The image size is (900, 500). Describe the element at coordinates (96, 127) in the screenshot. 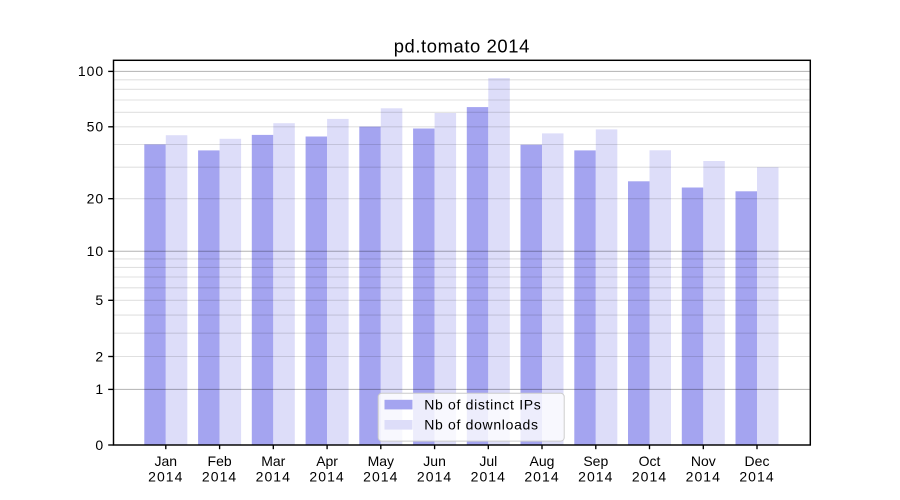

I see `svg-text: 50` at that location.